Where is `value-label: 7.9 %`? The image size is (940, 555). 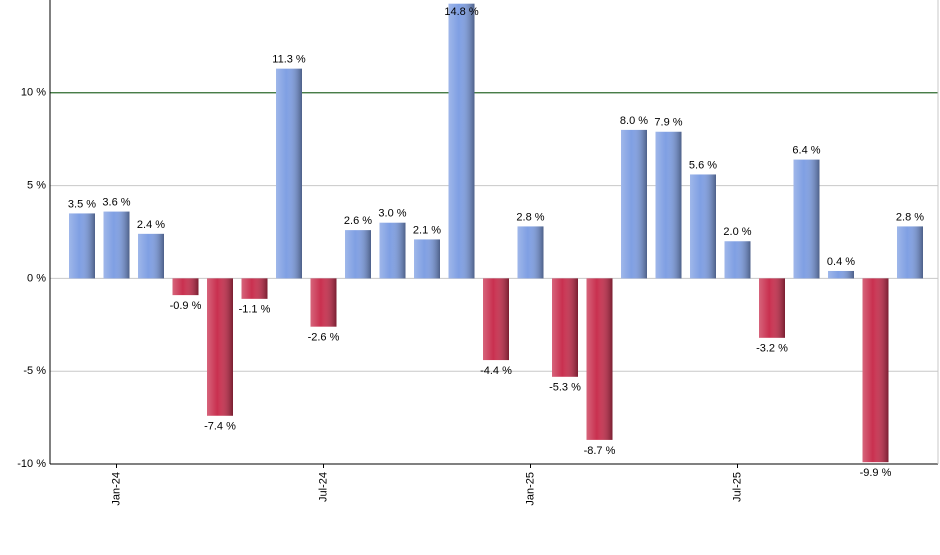 value-label: 7.9 % is located at coordinates (668, 123).